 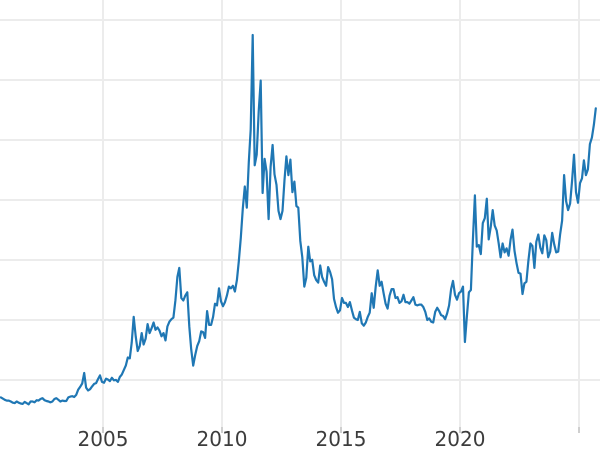 I want to click on x-tick-label: 2005, so click(x=103, y=438).